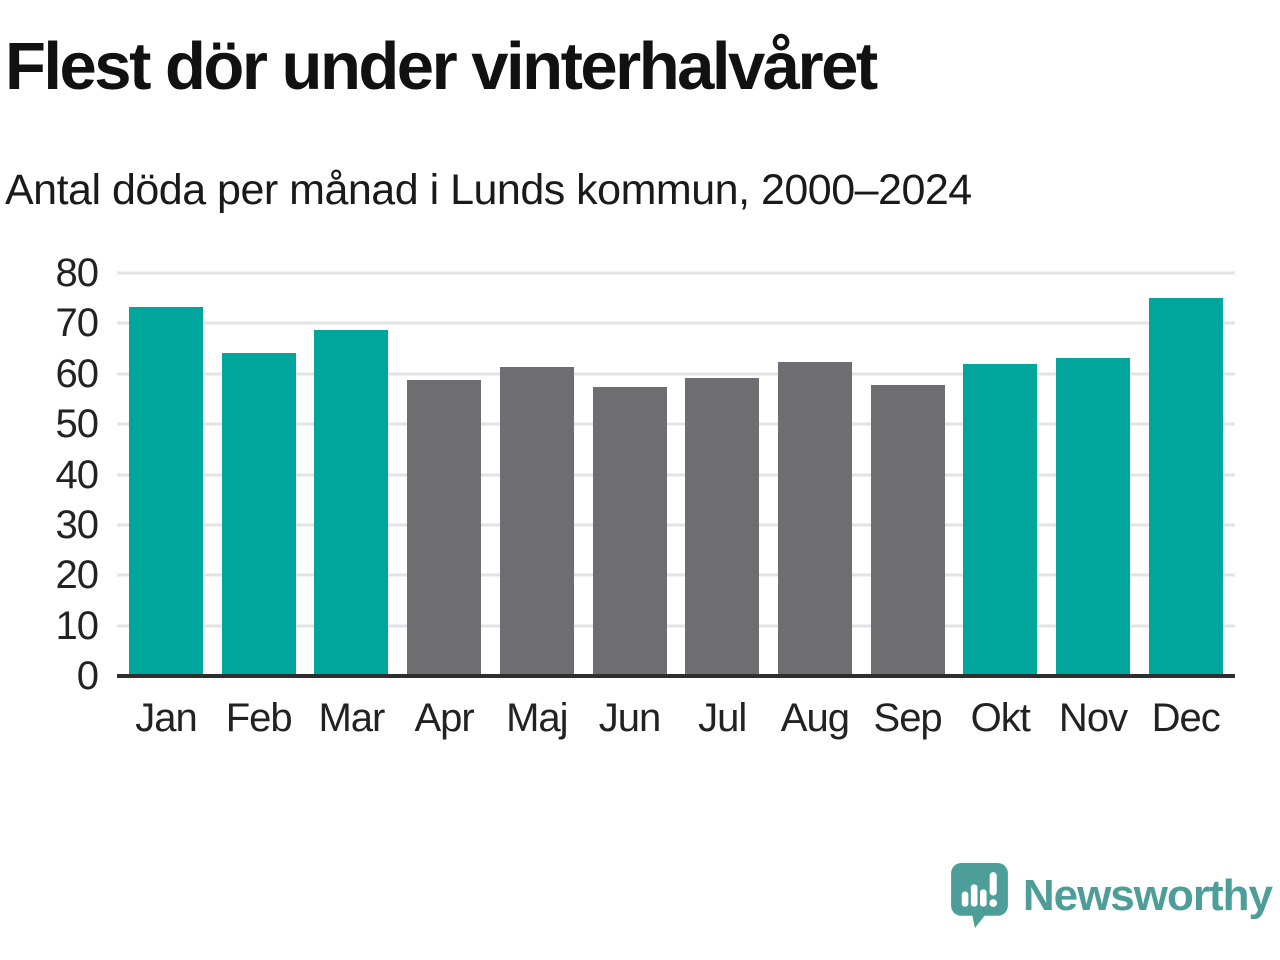 The height and width of the screenshot is (960, 1280). Describe the element at coordinates (166, 491) in the screenshot. I see `bar-jan` at that location.